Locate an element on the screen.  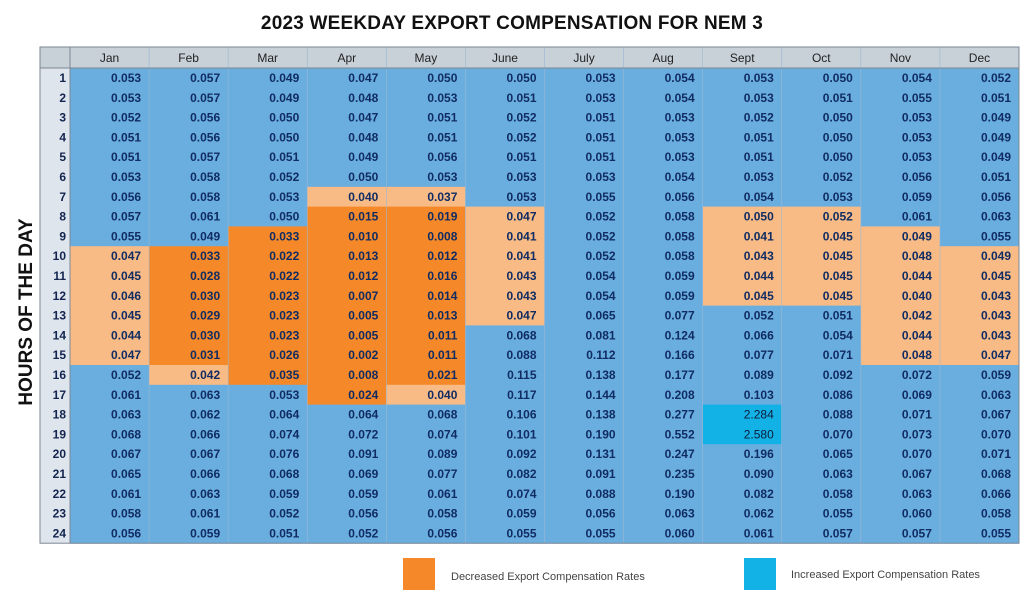
cell-value: 0.081 is located at coordinates (601, 335).